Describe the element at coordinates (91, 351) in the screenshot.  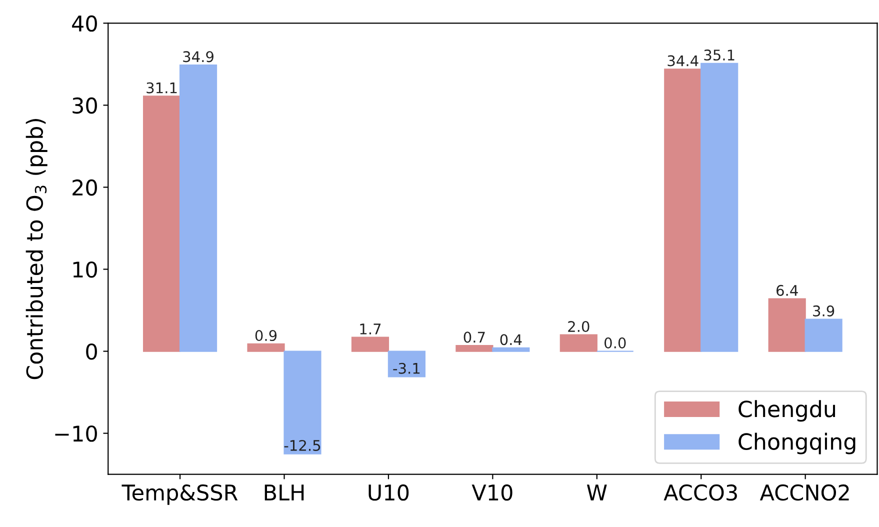
I see `y-tick-label: 0` at that location.